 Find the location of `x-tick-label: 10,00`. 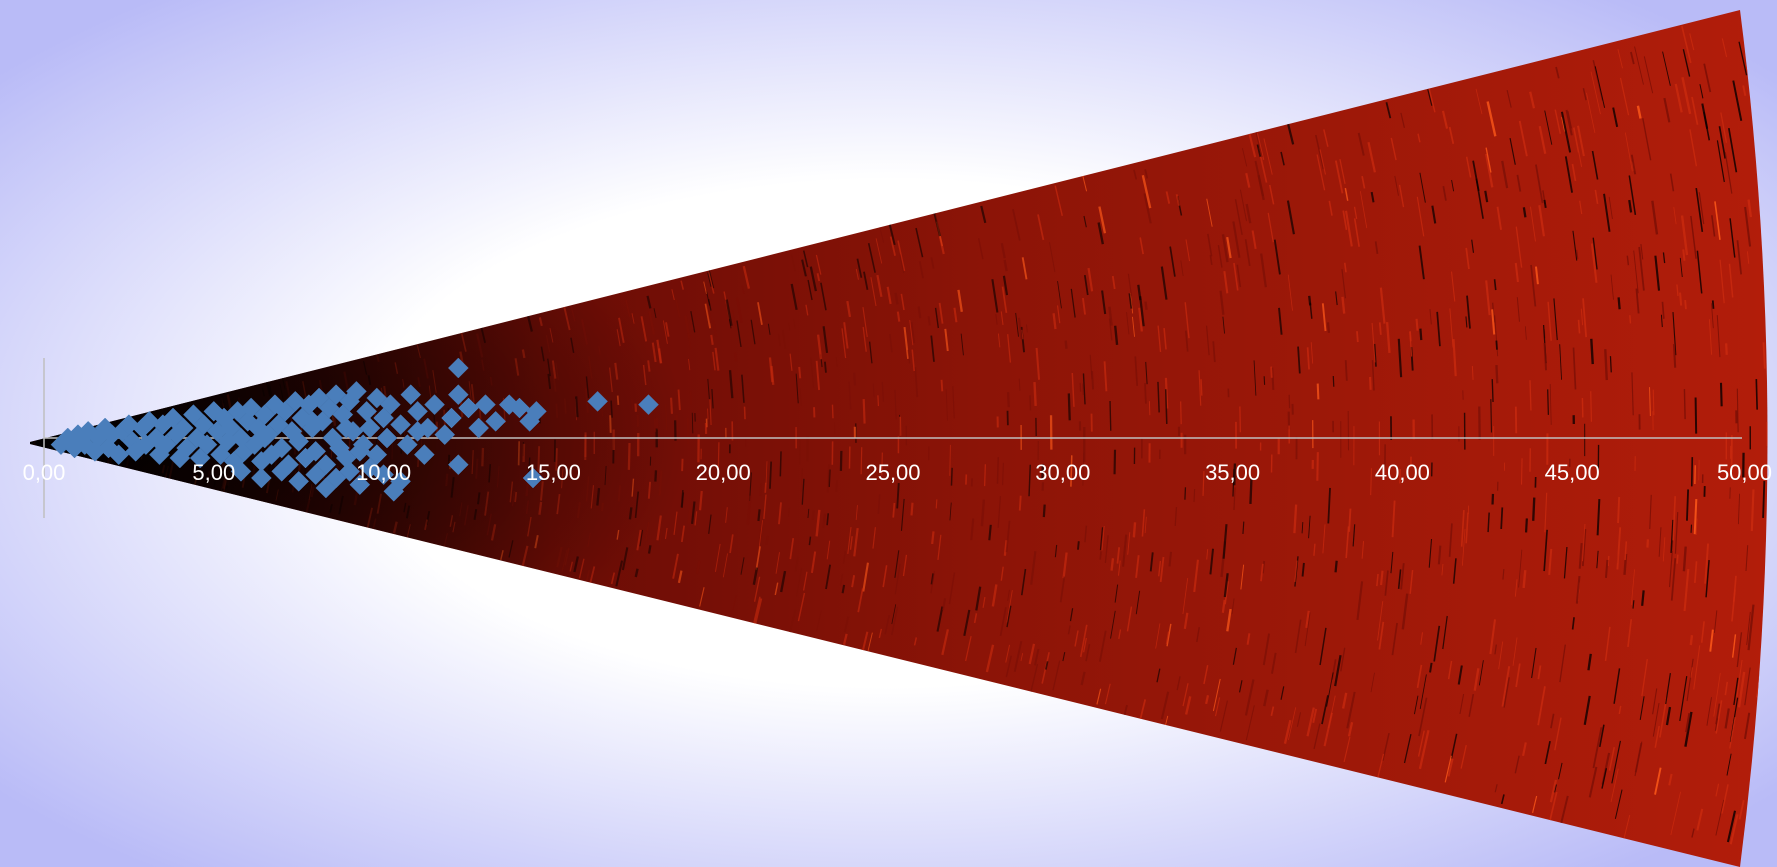

x-tick-label: 10,00 is located at coordinates (383, 472).